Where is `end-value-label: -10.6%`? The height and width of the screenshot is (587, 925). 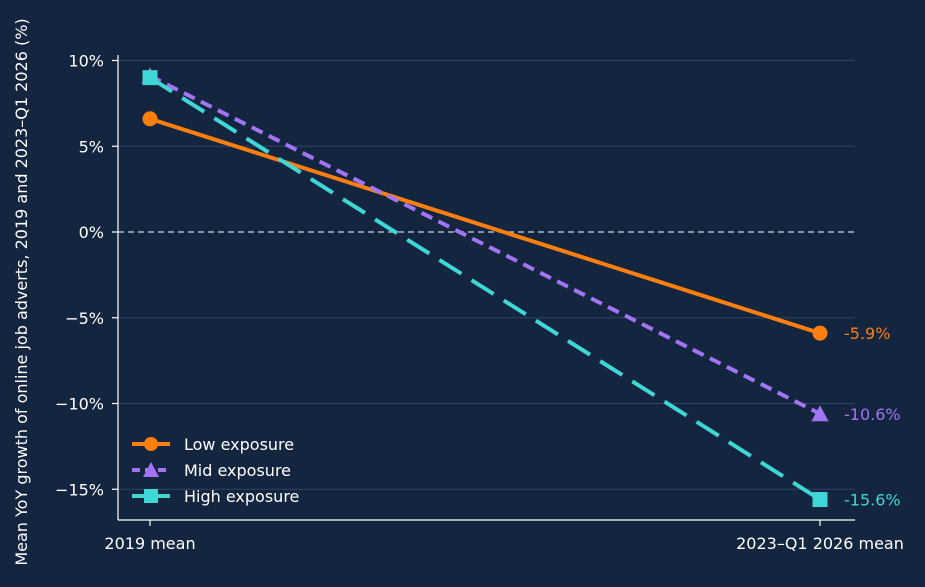 end-value-label: -10.6% is located at coordinates (872, 414).